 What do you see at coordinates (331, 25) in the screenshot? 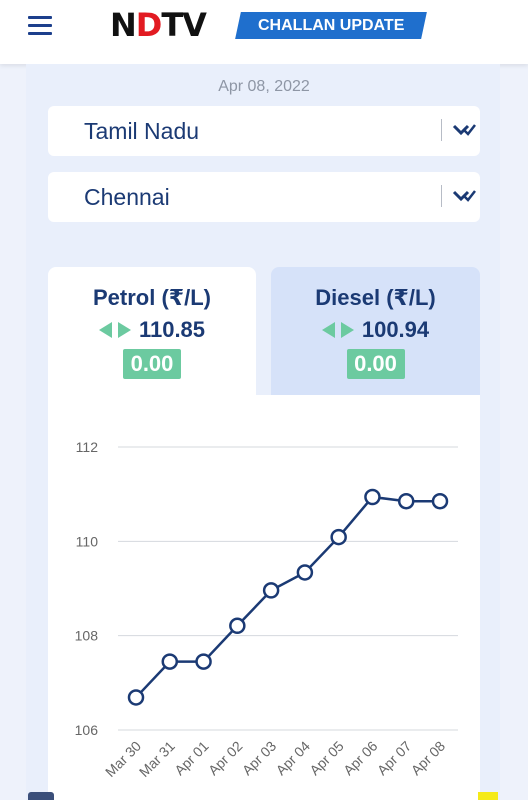
I see `challan-update-badge: CHALLAN UPDATE` at bounding box center [331, 25].